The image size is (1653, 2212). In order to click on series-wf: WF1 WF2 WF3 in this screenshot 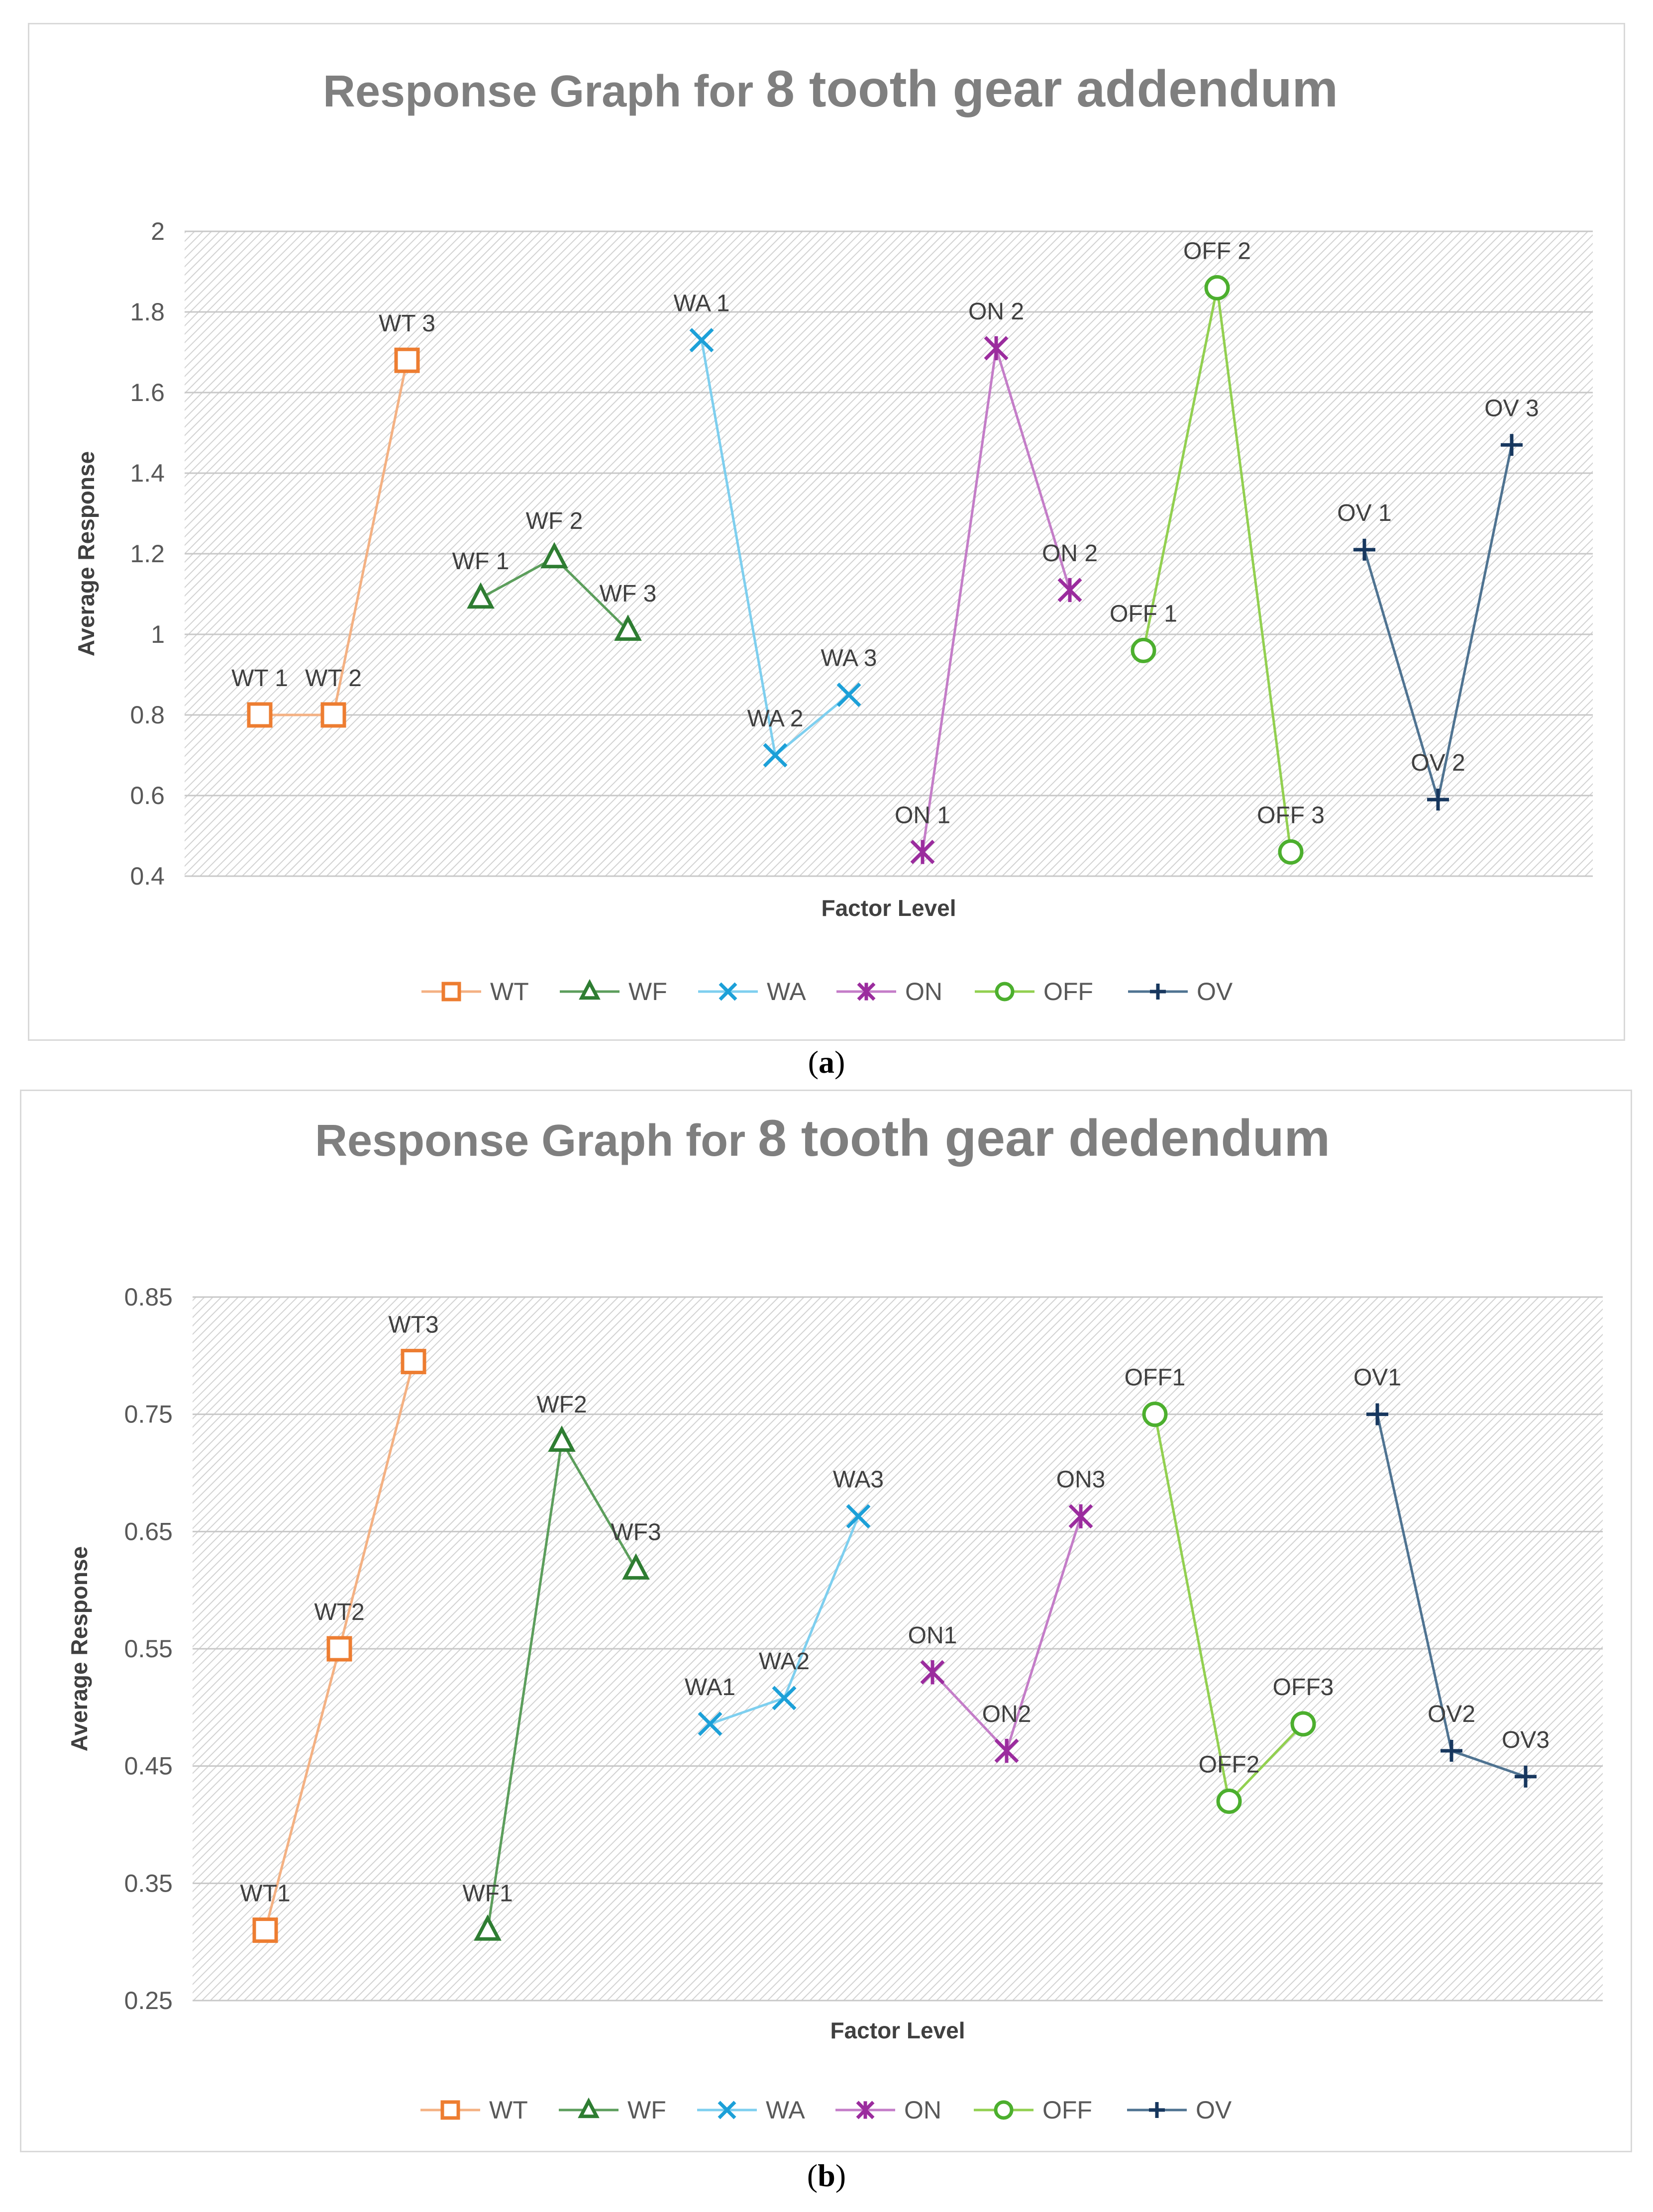, I will do `click(561, 1666)`.